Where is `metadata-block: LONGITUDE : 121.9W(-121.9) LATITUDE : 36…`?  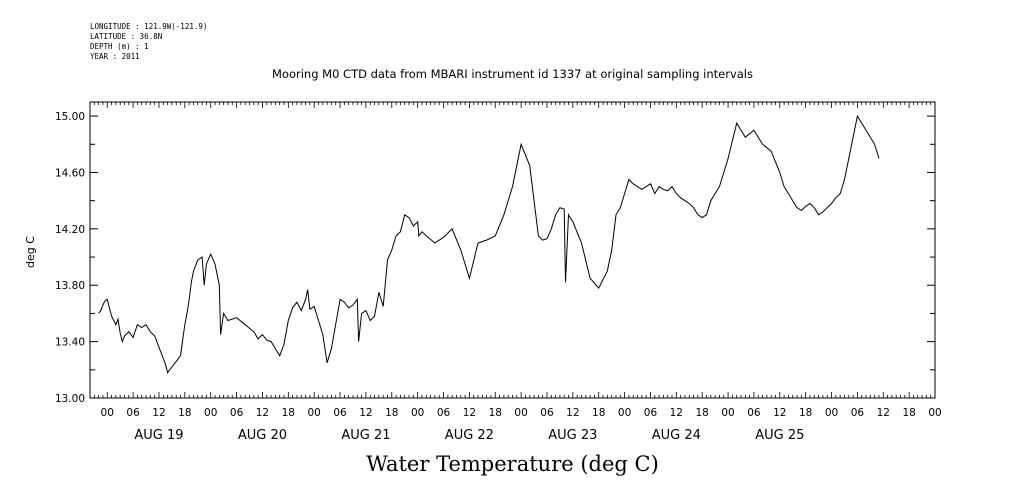 metadata-block: LONGITUDE : 121.9W(-121.9) LATITUDE : 36… is located at coordinates (148, 42).